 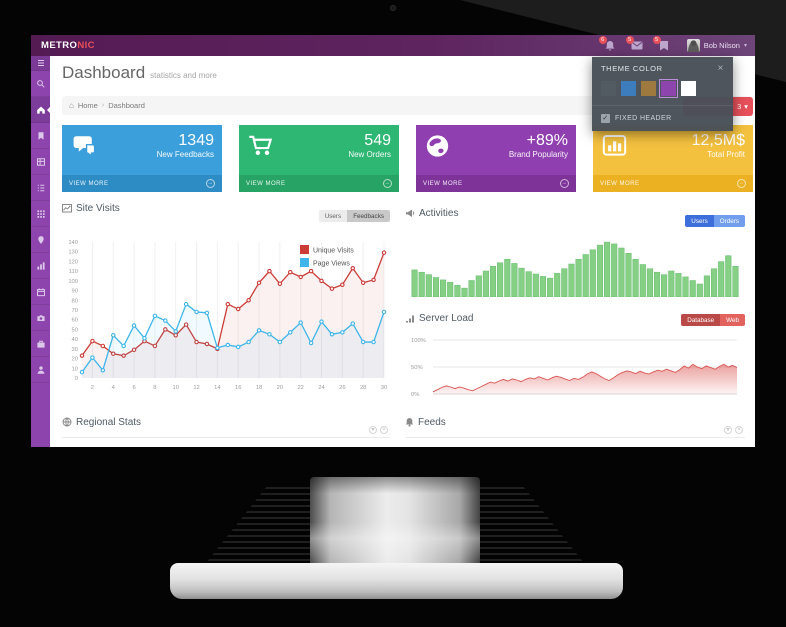 What do you see at coordinates (407, 105) in the screenshot?
I see `breadcrumb: ⌂ Home › Dashboard` at bounding box center [407, 105].